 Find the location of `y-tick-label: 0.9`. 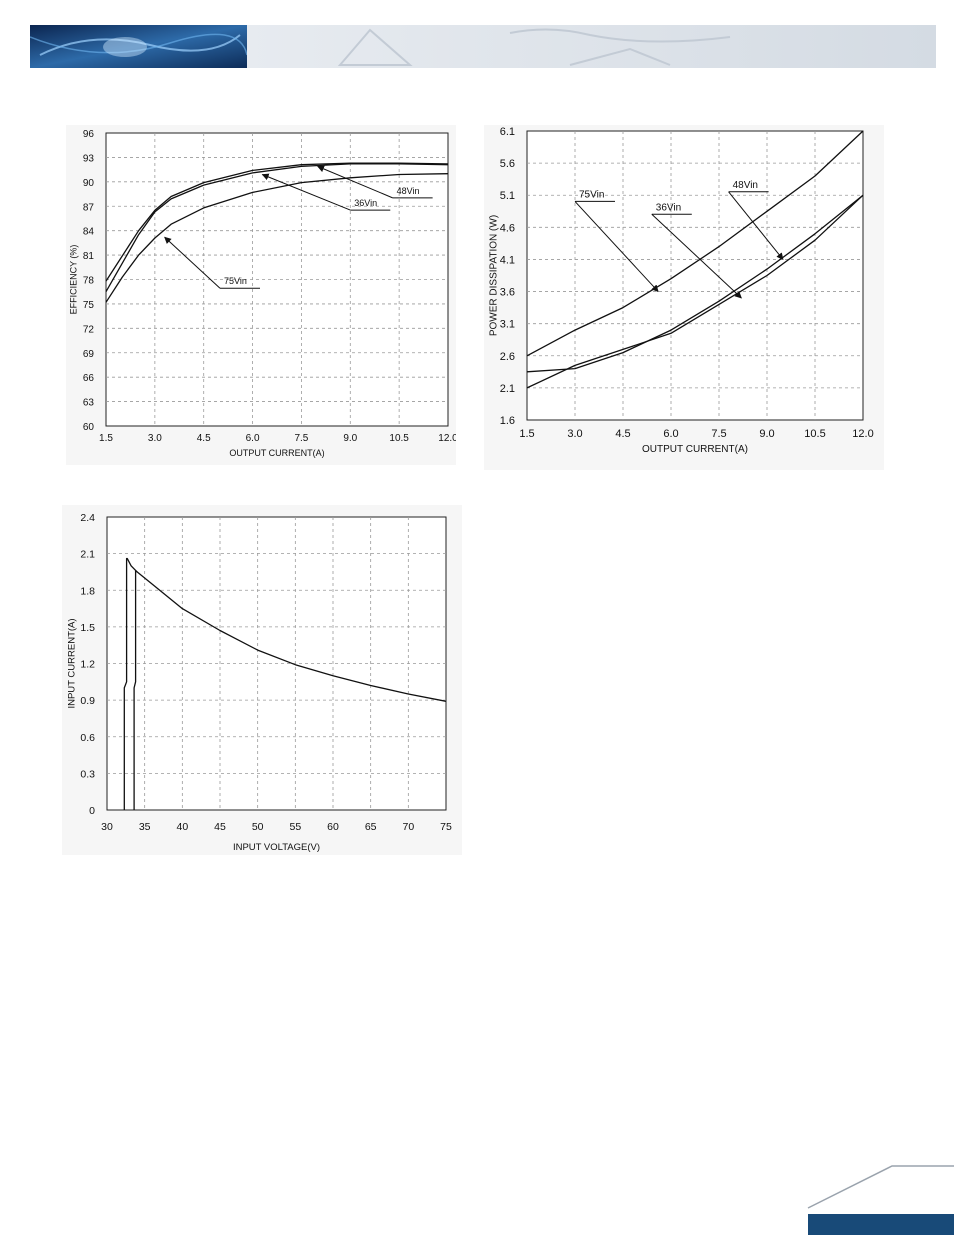

y-tick-label: 0.9 is located at coordinates (87, 701).